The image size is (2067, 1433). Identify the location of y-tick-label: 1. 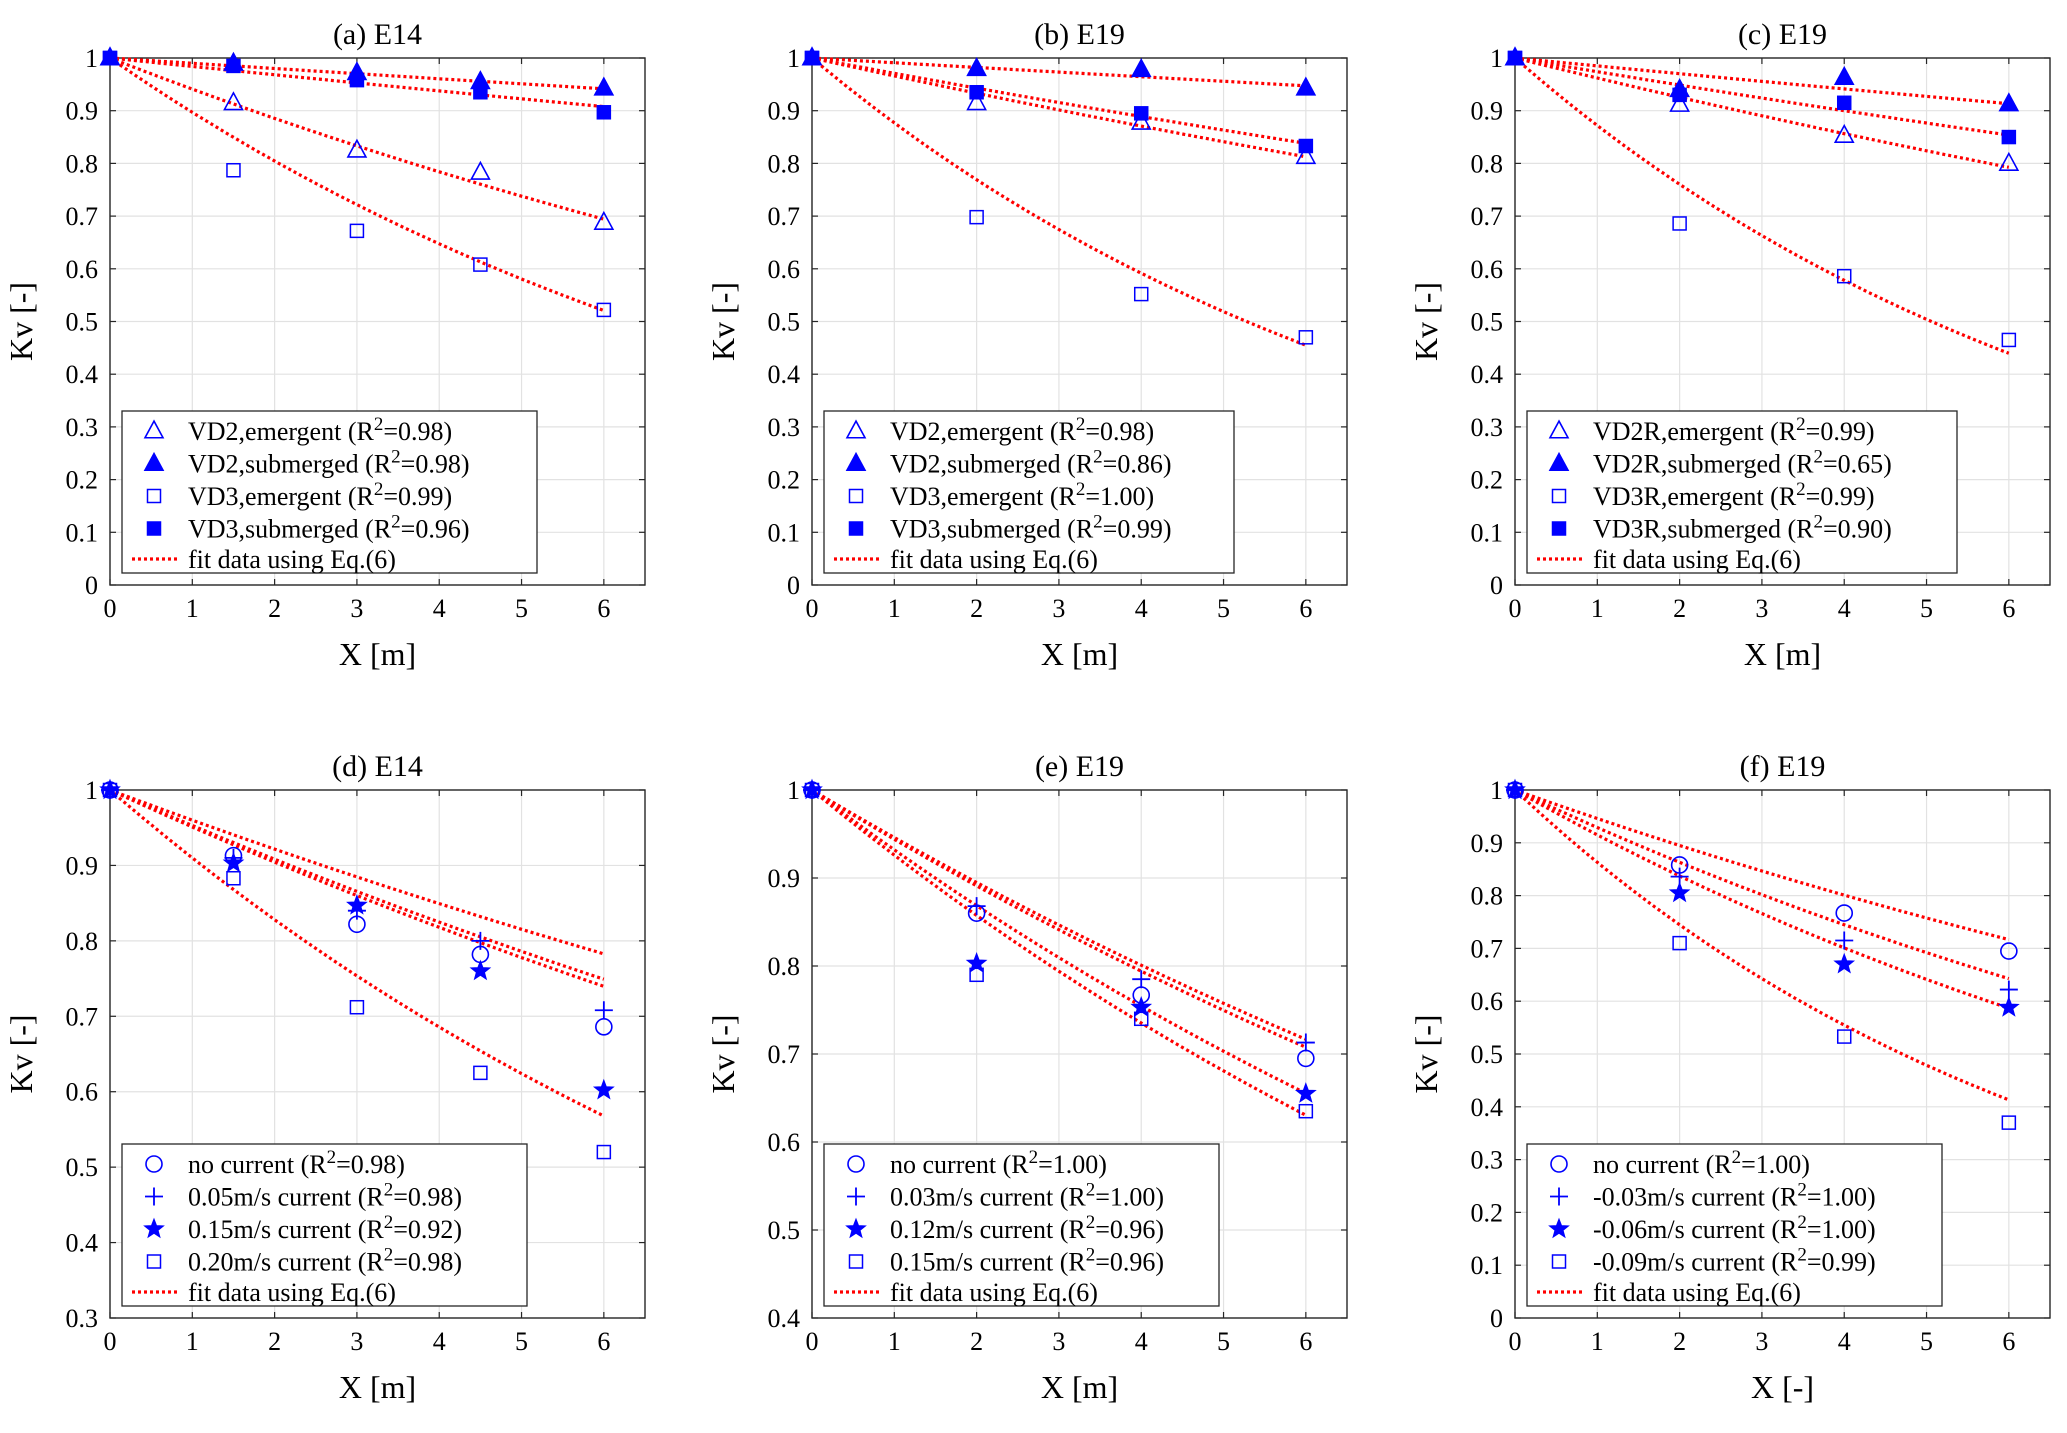
(1496, 58).